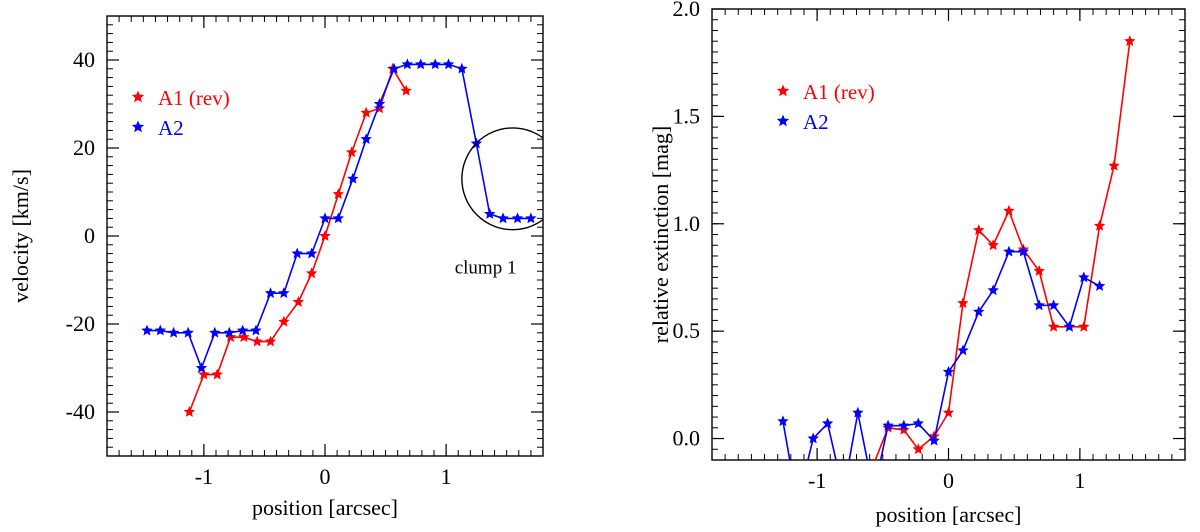 Image resolution: width=1200 pixels, height=532 pixels. I want to click on clump-circle, so click(502, 179).